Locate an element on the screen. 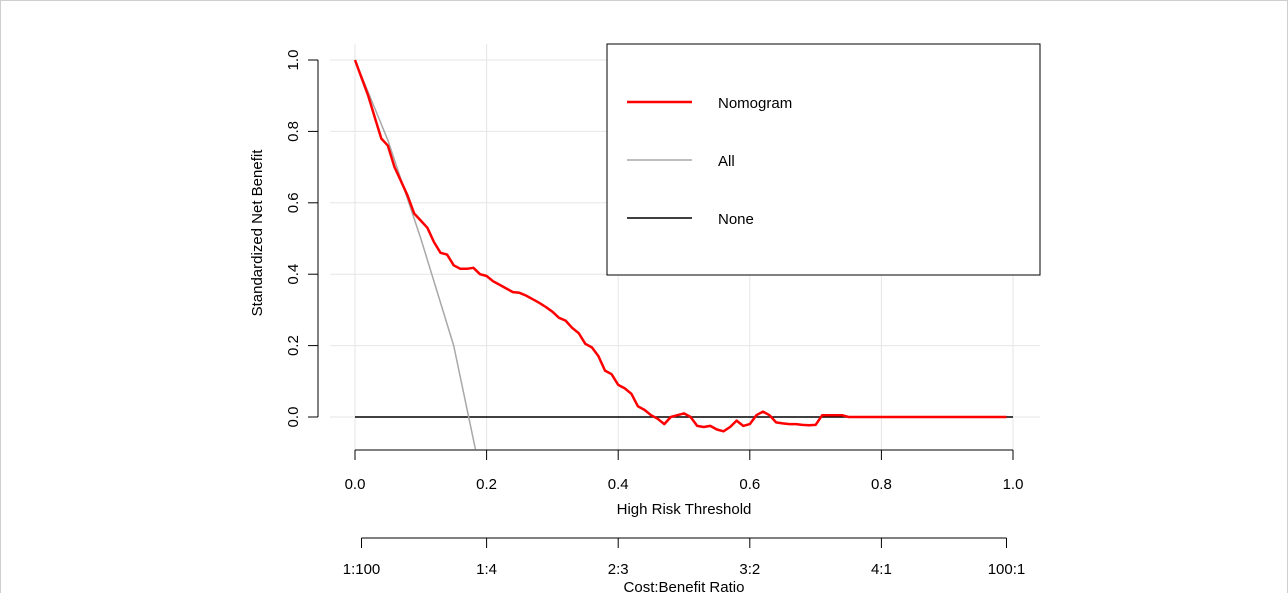  x-tick-label-4: 0.8 is located at coordinates (881, 484).